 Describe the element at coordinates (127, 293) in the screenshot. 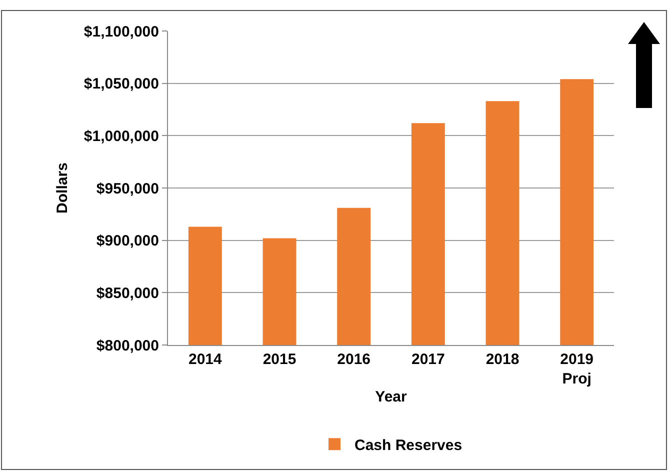

I see `y-tick-label: $850,000` at that location.